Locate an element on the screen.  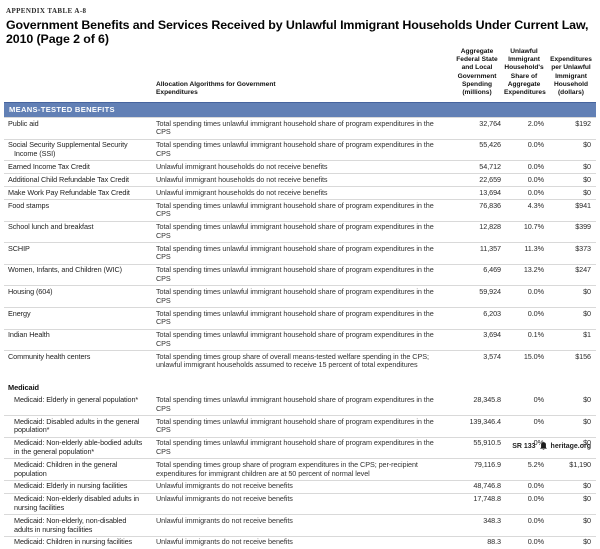
share-cell: 15.0% is located at coordinates (533, 356).